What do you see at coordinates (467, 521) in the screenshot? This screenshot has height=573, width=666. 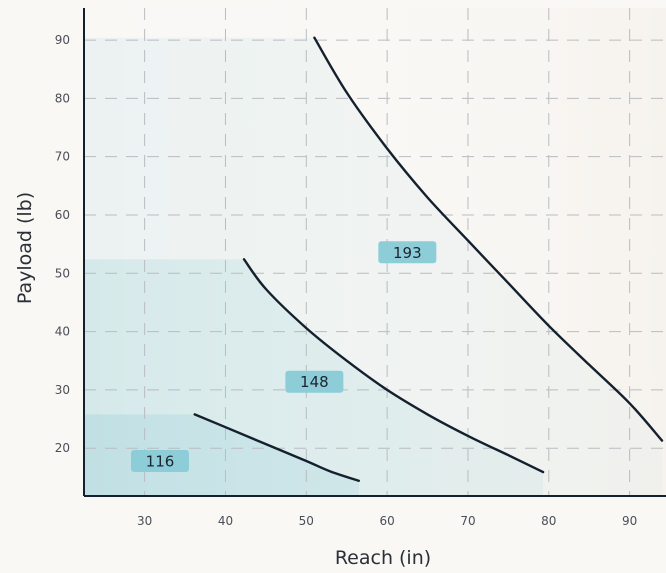 I see `x-tick-label-70: 70` at bounding box center [467, 521].